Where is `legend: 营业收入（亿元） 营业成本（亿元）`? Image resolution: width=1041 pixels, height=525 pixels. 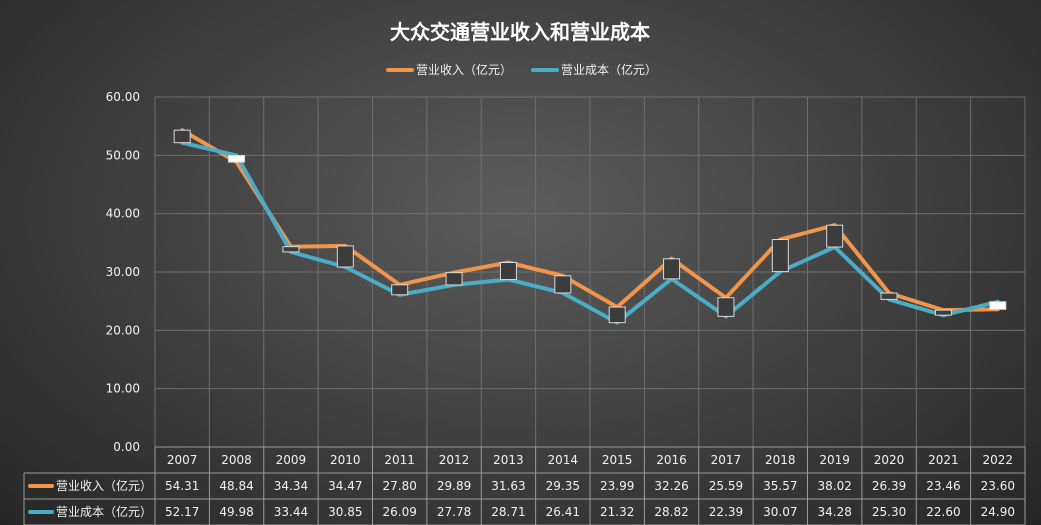 legend: 营业收入（亿元） 营业成本（亿元） is located at coordinates (521, 69).